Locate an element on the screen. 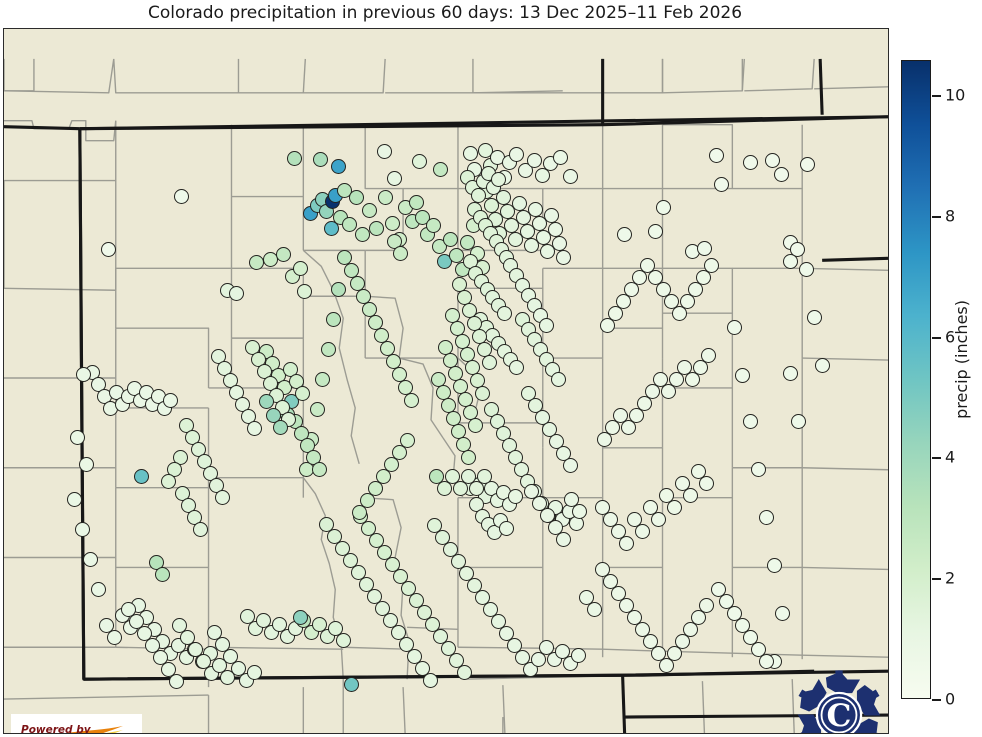 The width and height of the screenshot is (982, 737). snowflake-letter-c: C is located at coordinates (839, 716).